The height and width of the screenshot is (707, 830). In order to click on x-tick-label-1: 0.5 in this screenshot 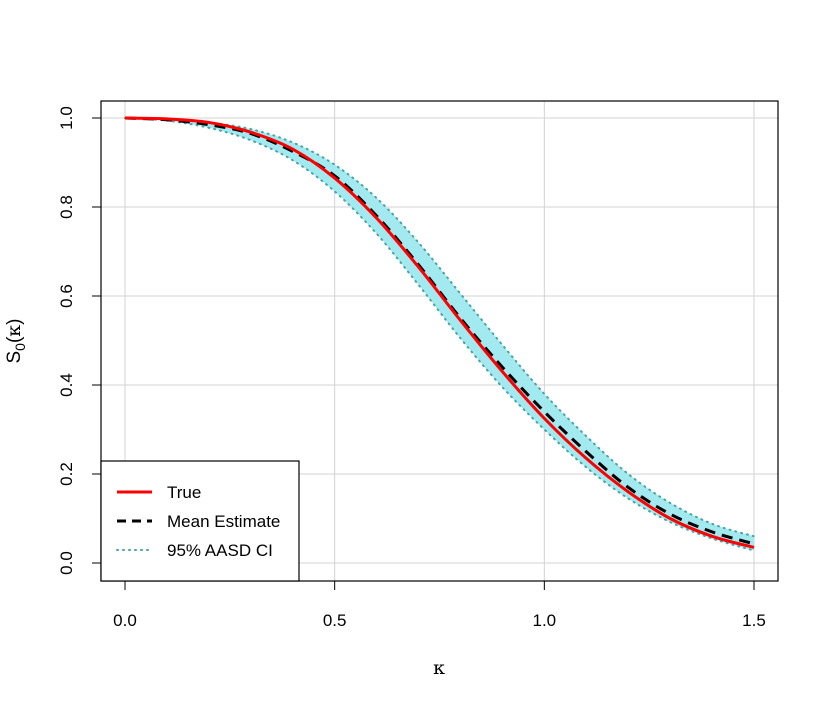, I will do `click(335, 620)`.